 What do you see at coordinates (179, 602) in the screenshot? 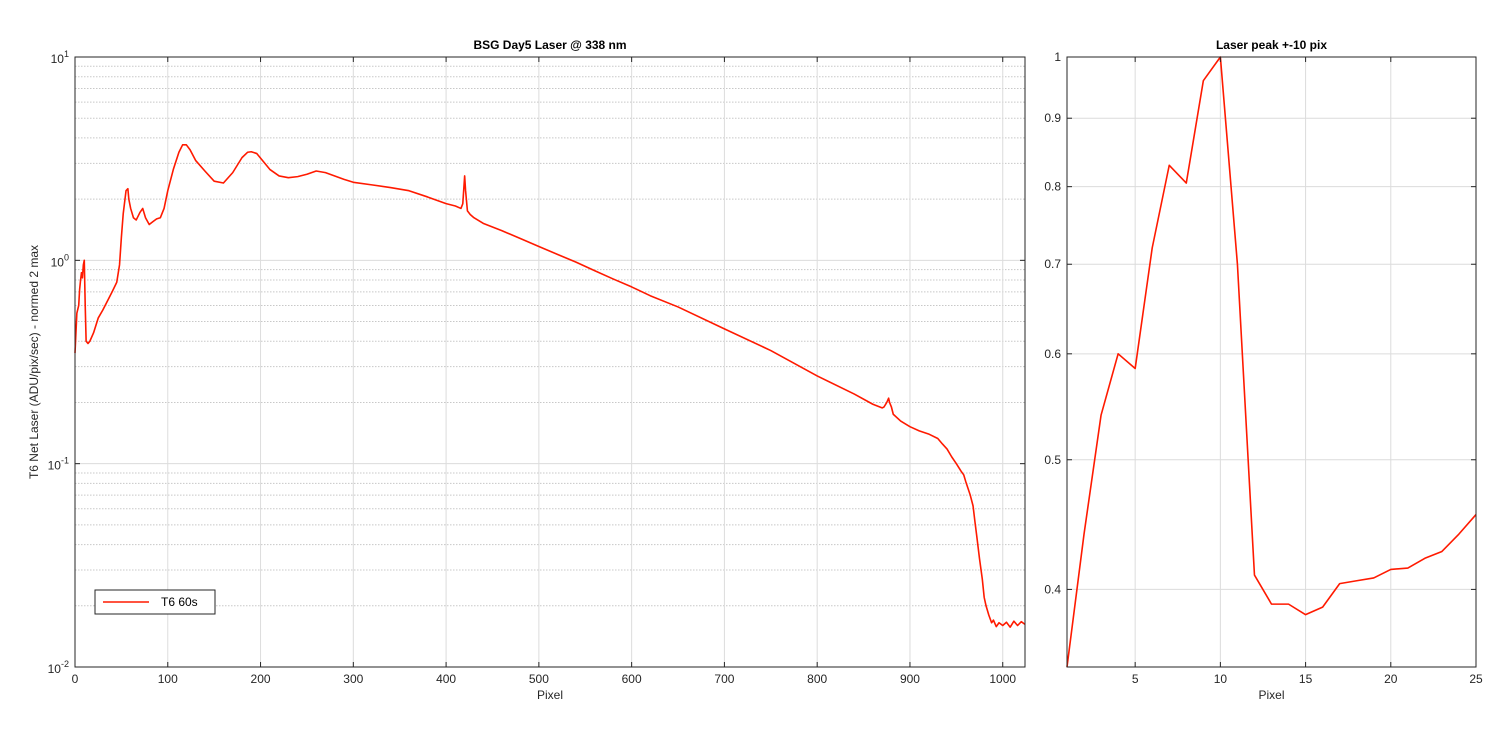
I see `legend-label: T6 60s` at bounding box center [179, 602].